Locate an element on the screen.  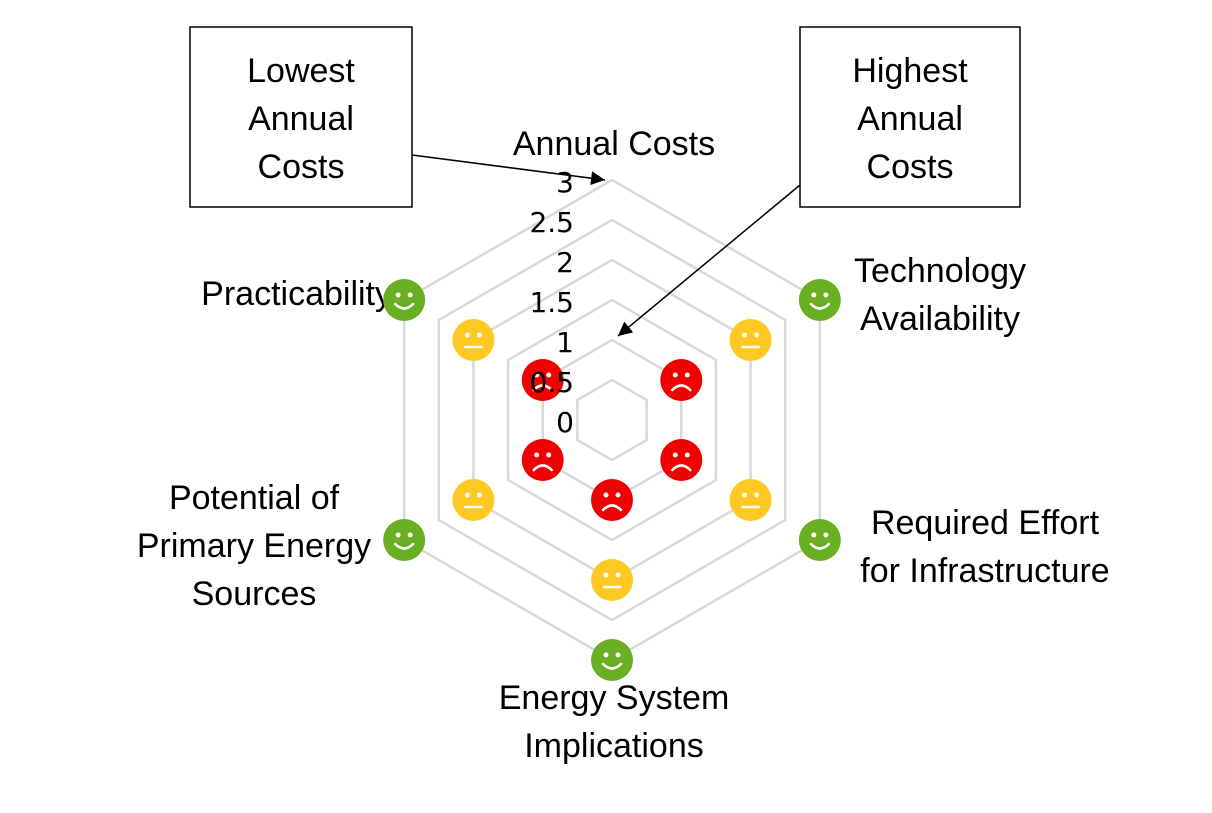
axis-label: for Infrastructure is located at coordinates (984, 571).